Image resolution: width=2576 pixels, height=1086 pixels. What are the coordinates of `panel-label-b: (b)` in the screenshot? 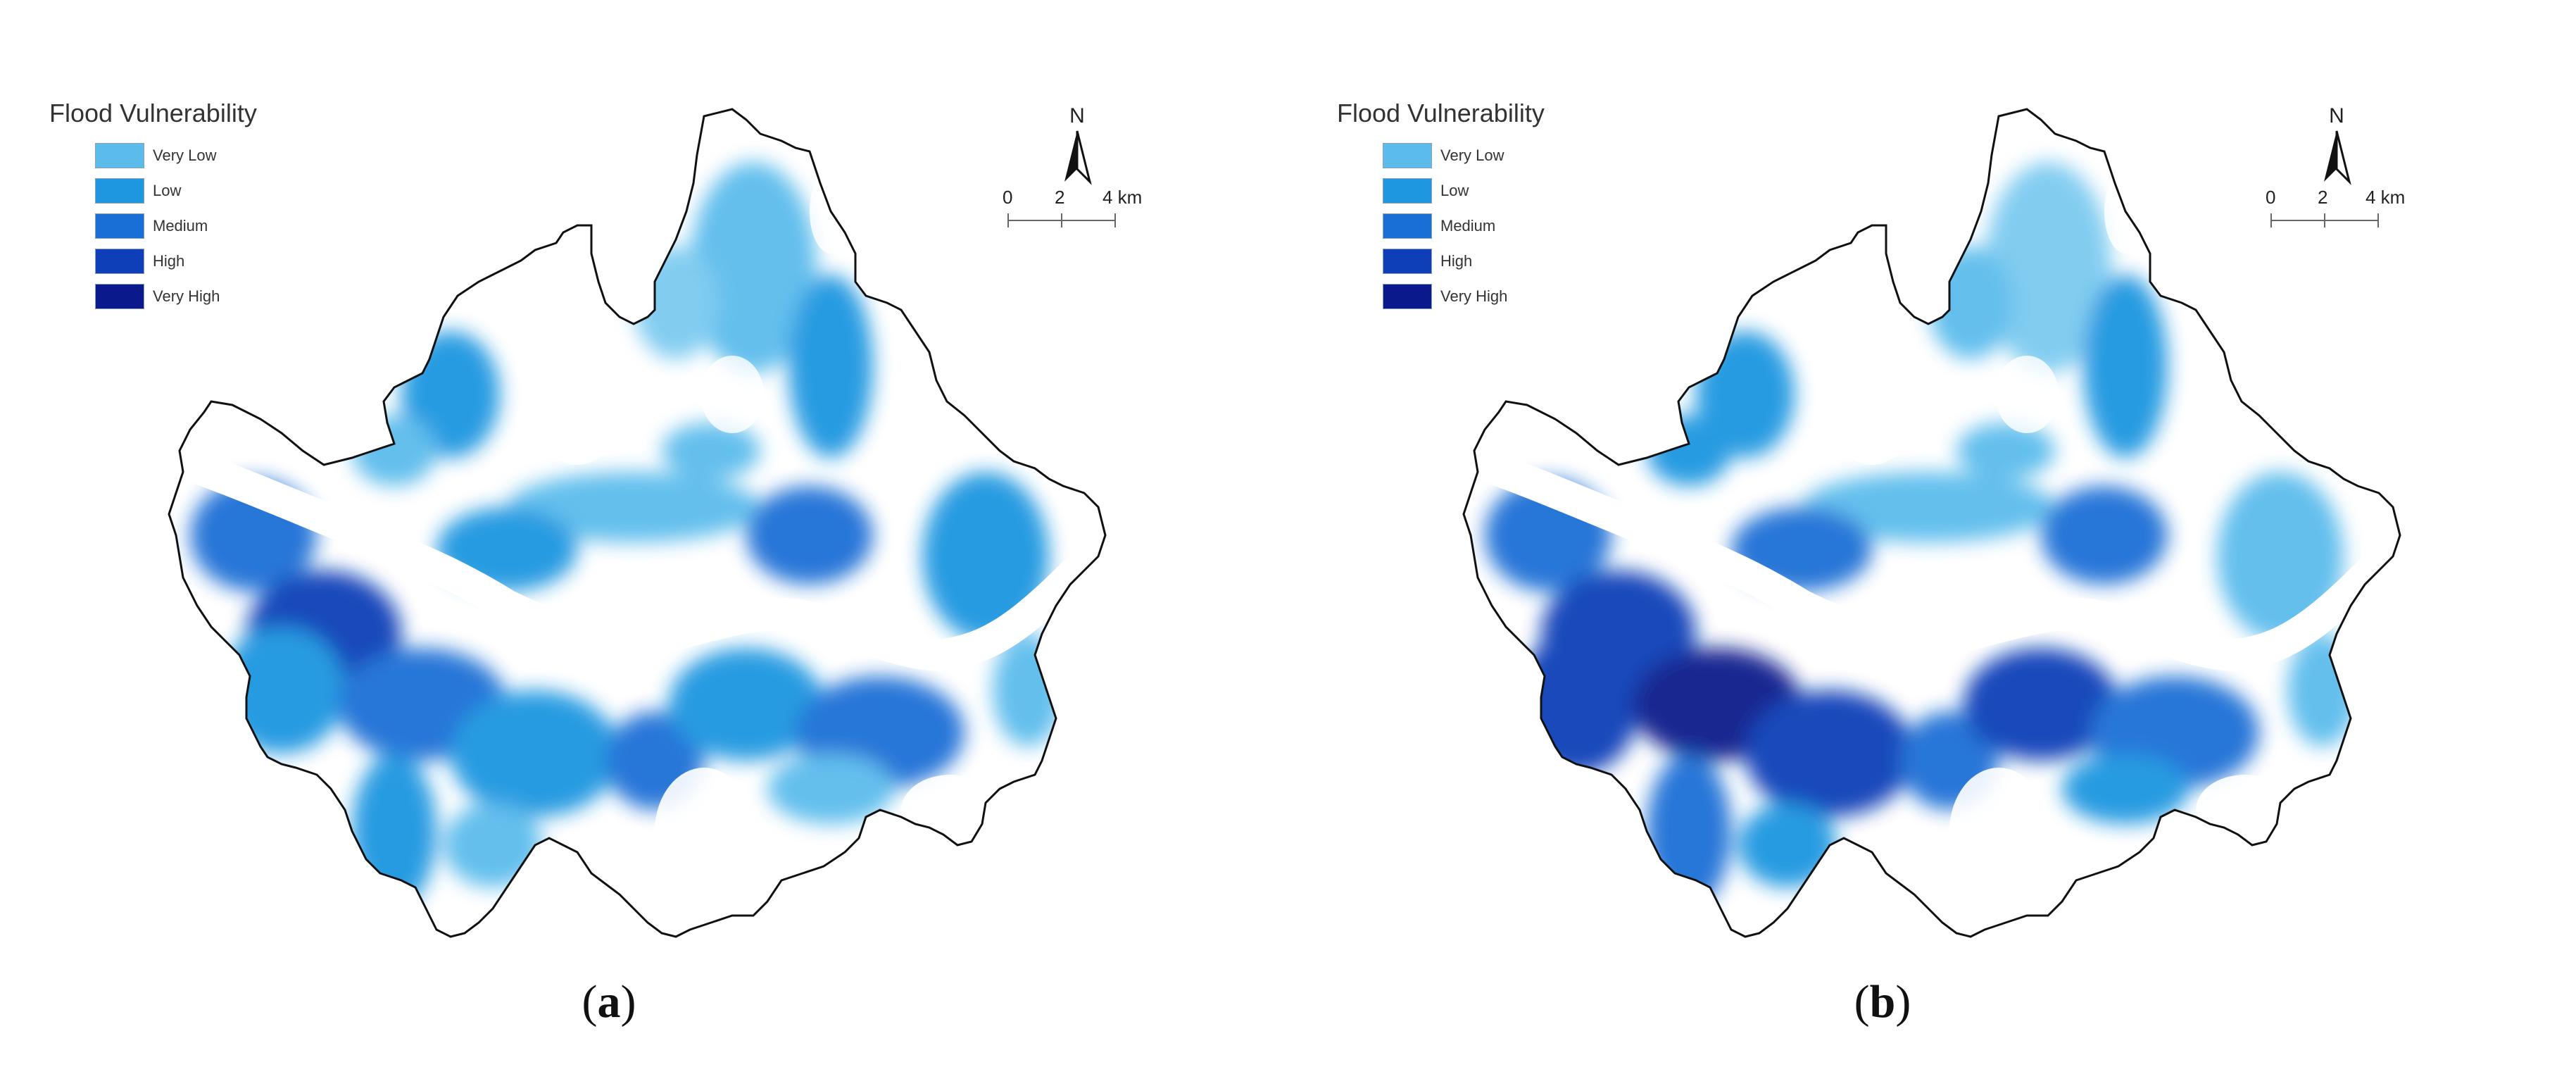 It's located at (1883, 1002).